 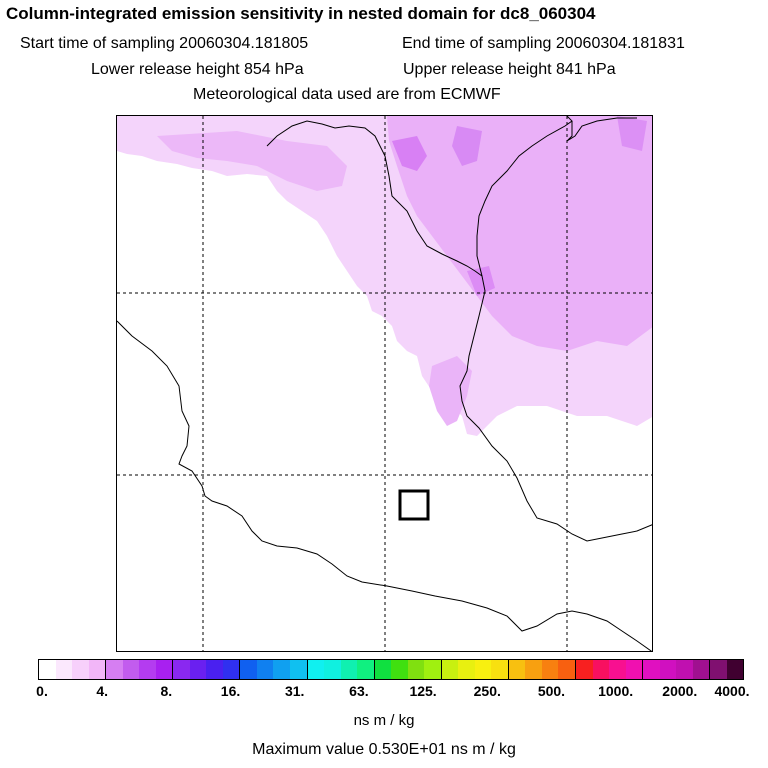 What do you see at coordinates (680, 691) in the screenshot?
I see `colorbar-tick-label: 2000.` at bounding box center [680, 691].